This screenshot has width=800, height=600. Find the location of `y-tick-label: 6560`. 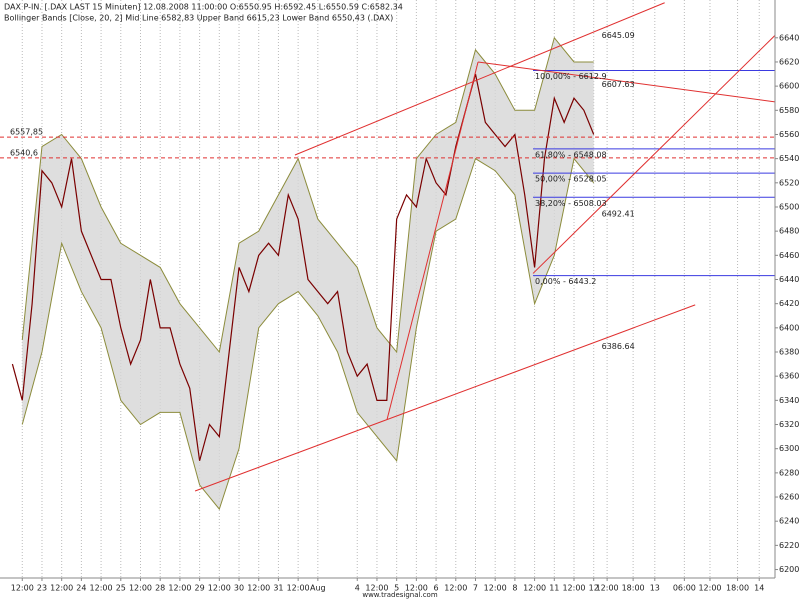

y-tick-label: 6560 is located at coordinates (789, 134).